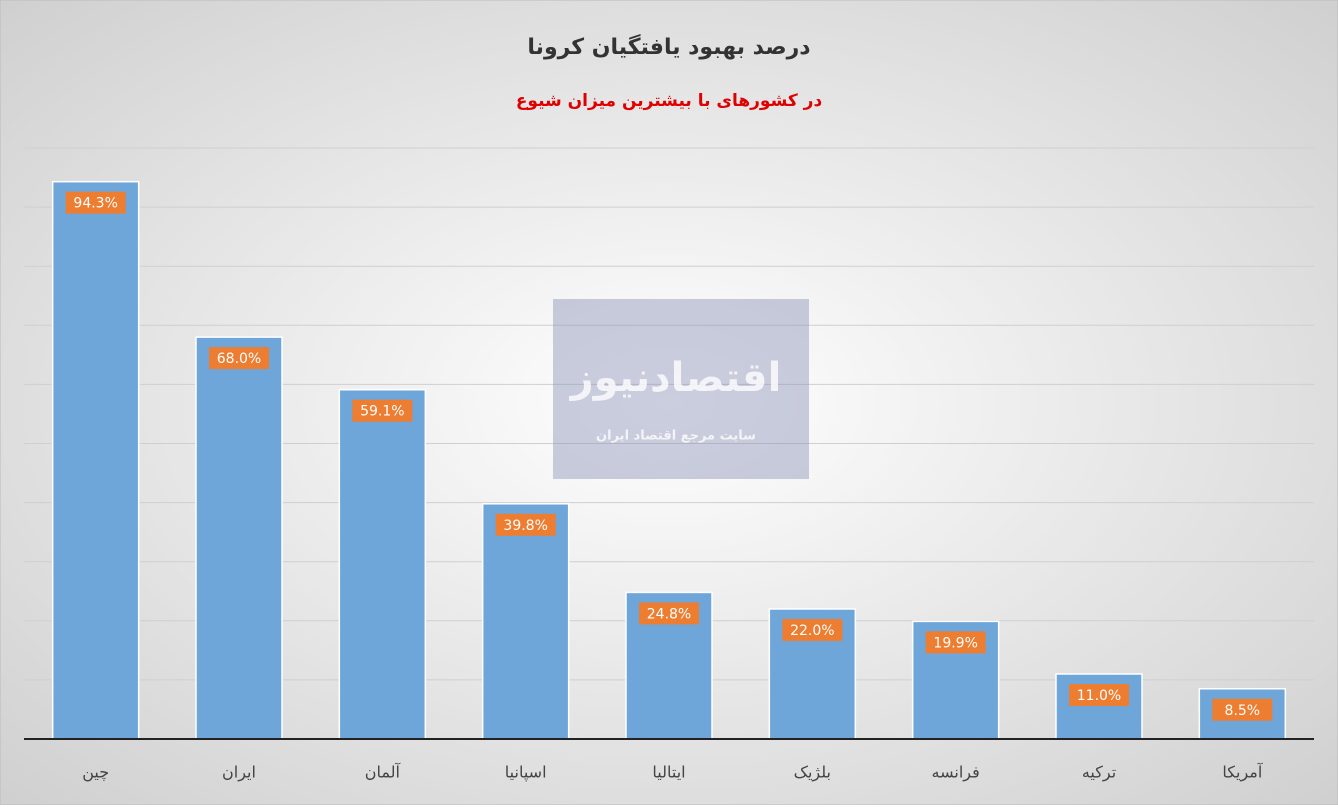 This screenshot has height=809, width=1338. Describe the element at coordinates (669, 101) in the screenshot. I see `chart-subtitle: در کشورهای با بیشترین میزان شیوع` at that location.